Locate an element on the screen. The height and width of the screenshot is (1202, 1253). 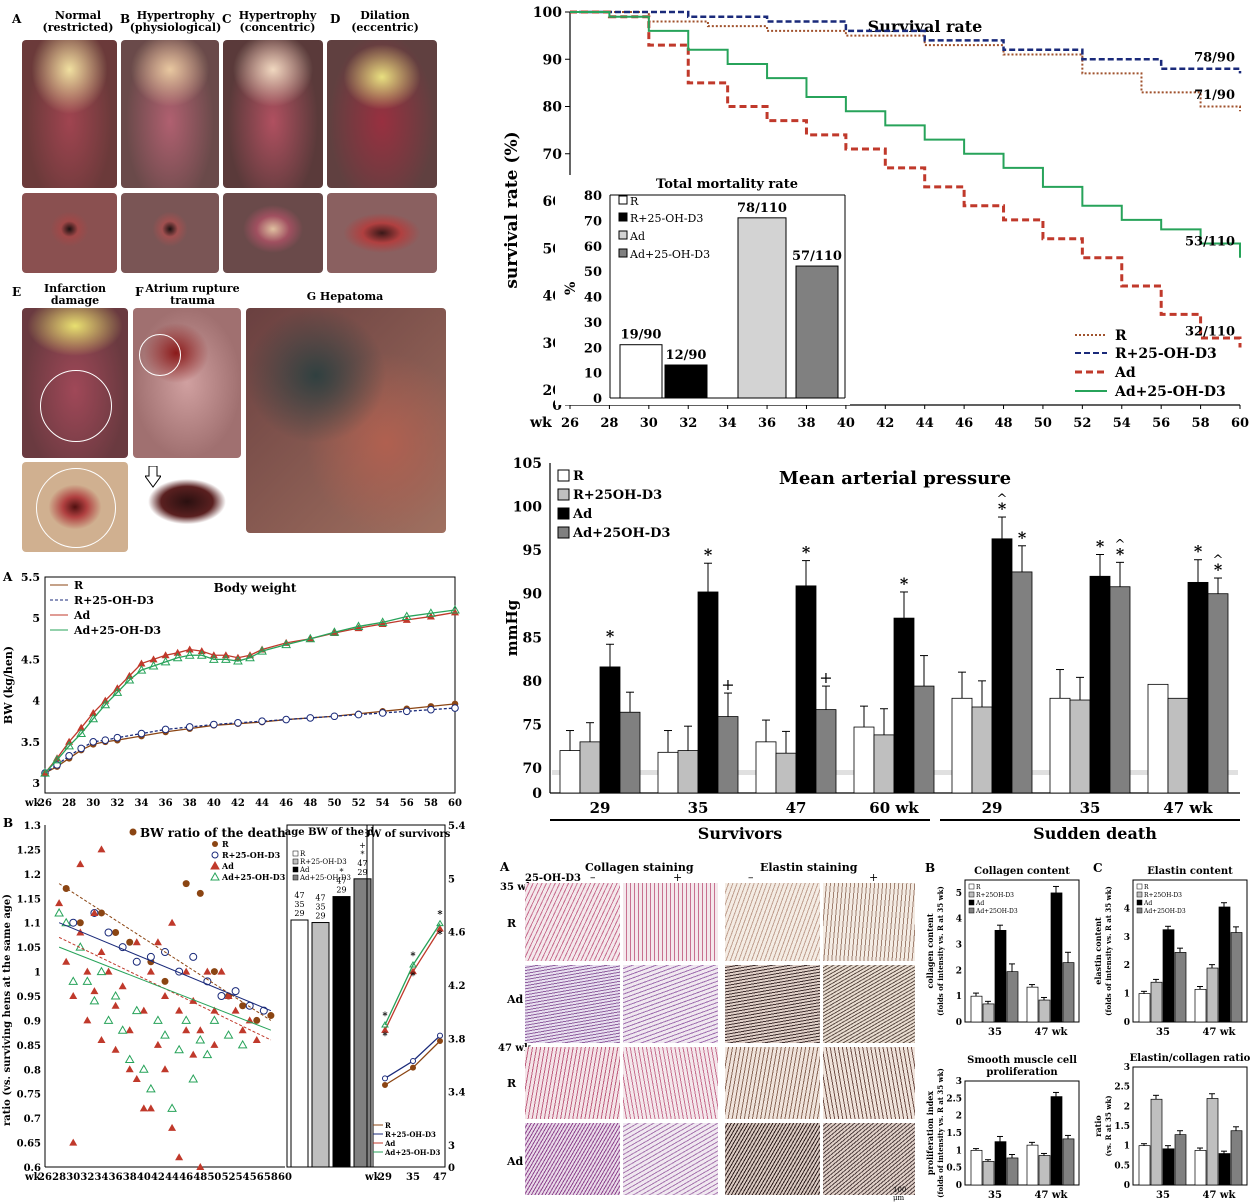
inset-y-tick-label: 40 is located at coordinates (593, 298).